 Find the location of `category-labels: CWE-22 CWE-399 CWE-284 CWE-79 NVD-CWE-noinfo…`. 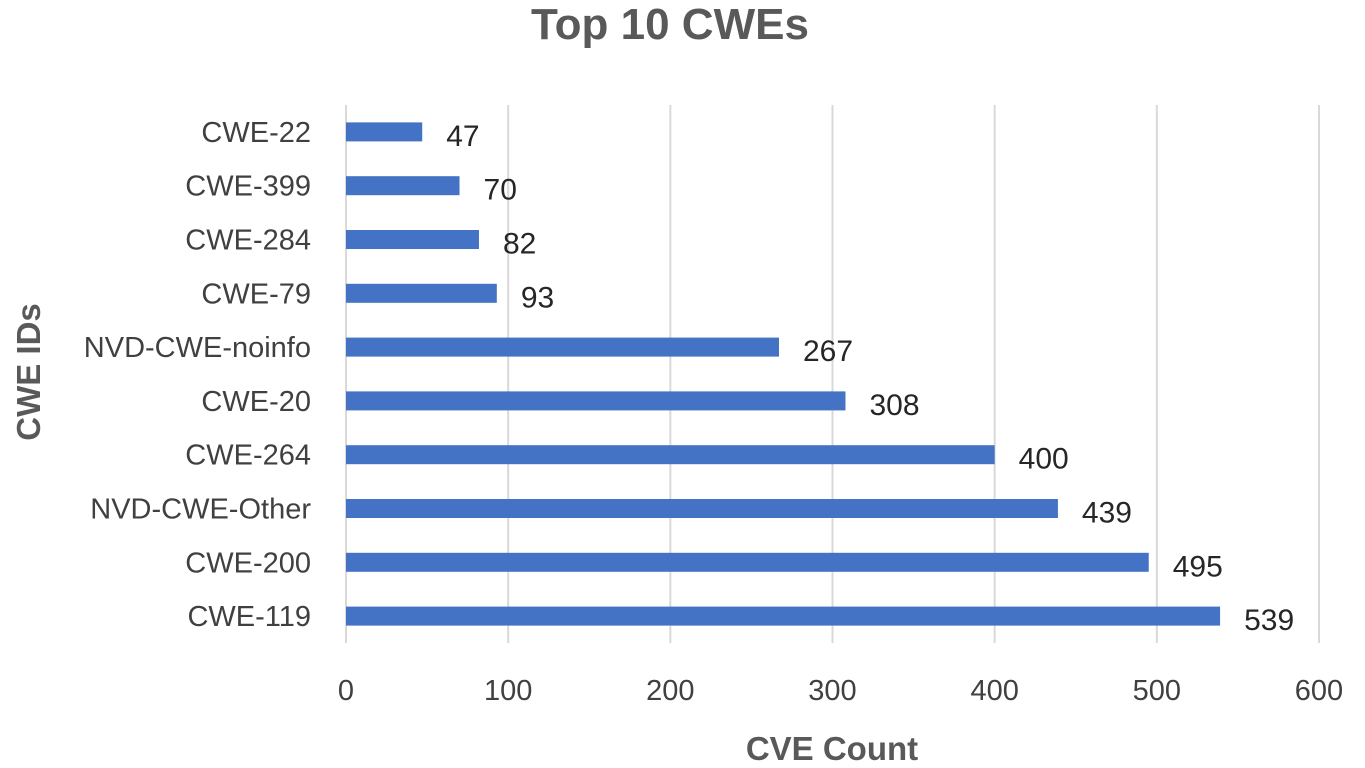

category-labels: CWE-22 CWE-399 CWE-284 CWE-79 NVD-CWE-noinfo… is located at coordinates (198, 375).